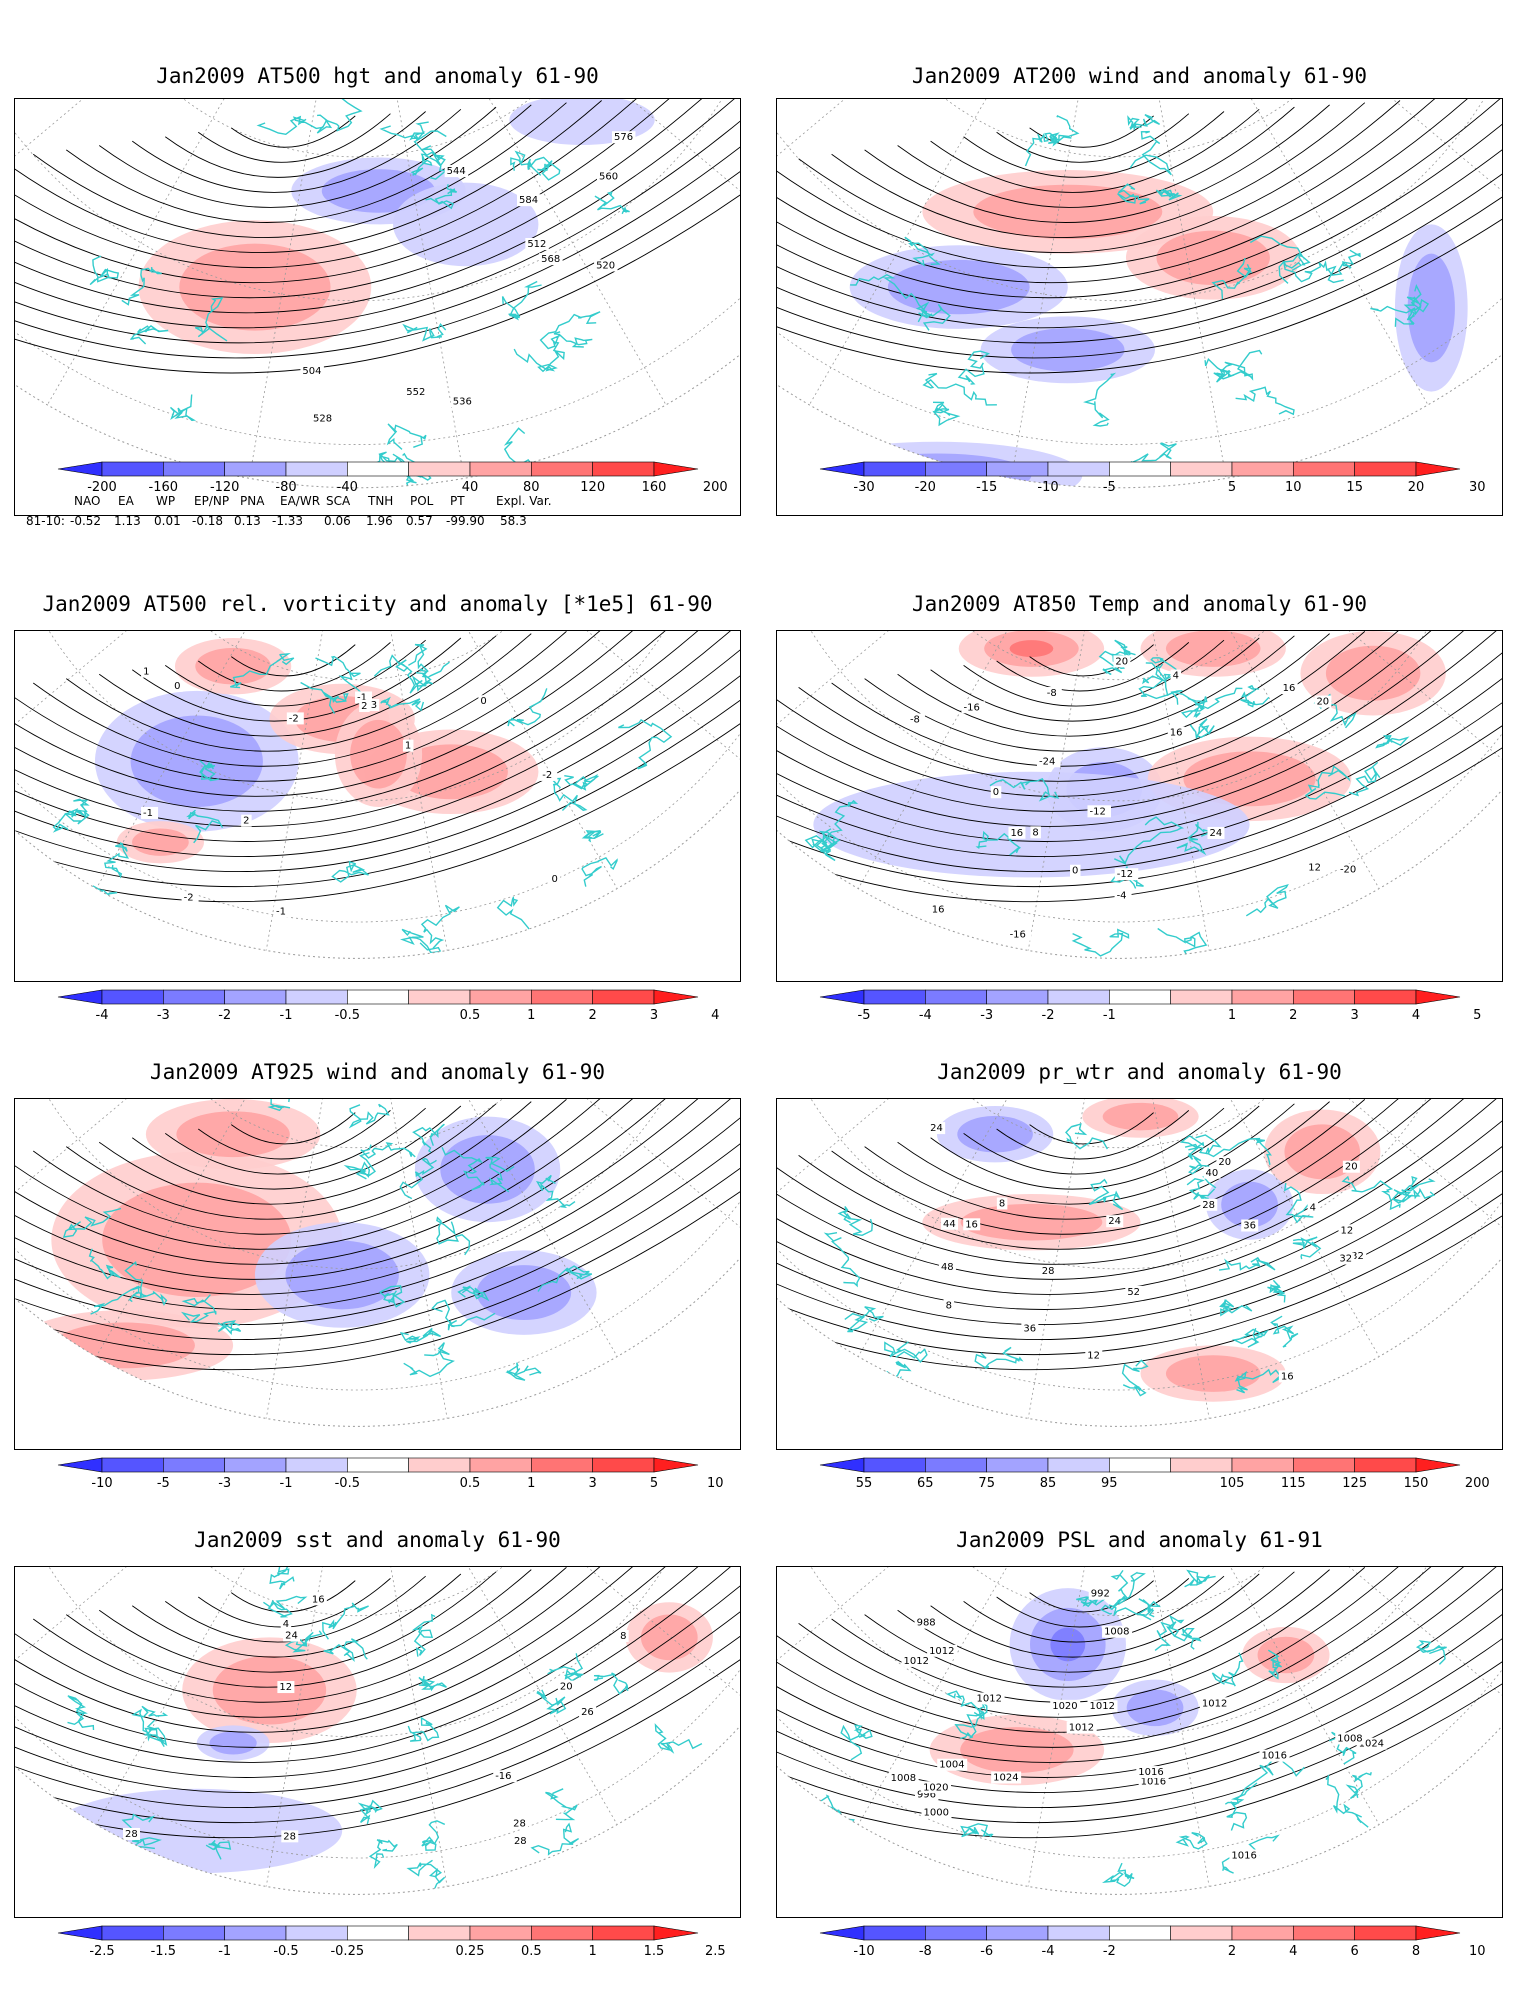 The height and width of the screenshot is (2000, 1520). What do you see at coordinates (80, 1933) in the screenshot?
I see `colorbar-min-arrow` at bounding box center [80, 1933].